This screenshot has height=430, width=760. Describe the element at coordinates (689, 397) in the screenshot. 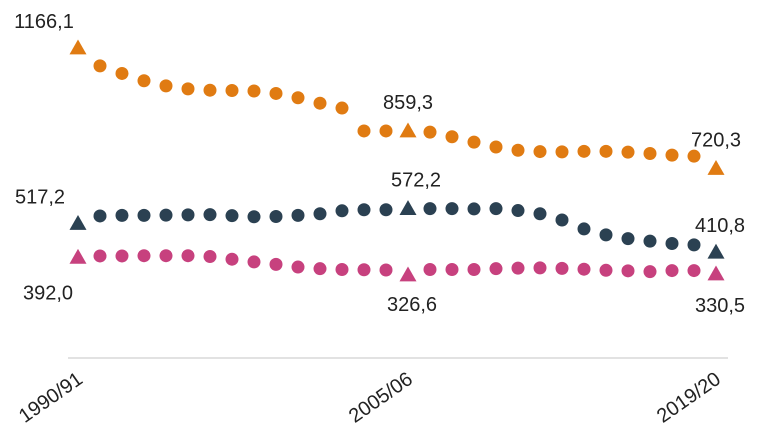

I see `x-tick-label-2: 2019/20` at that location.